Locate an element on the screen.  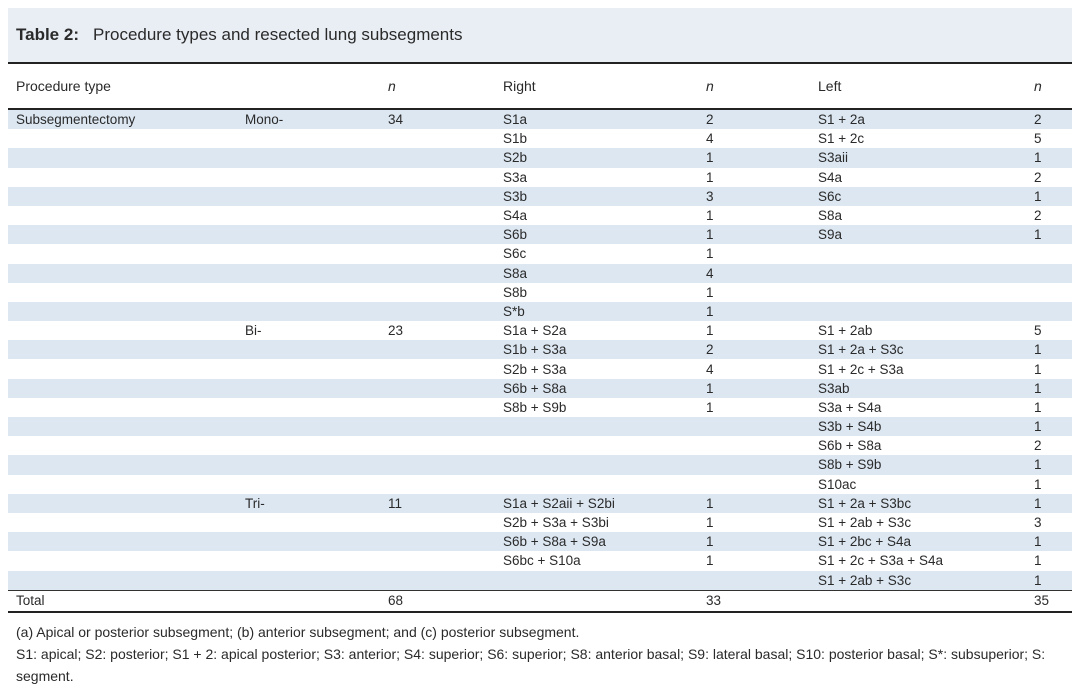
cell-n-right: 3 is located at coordinates (710, 196).